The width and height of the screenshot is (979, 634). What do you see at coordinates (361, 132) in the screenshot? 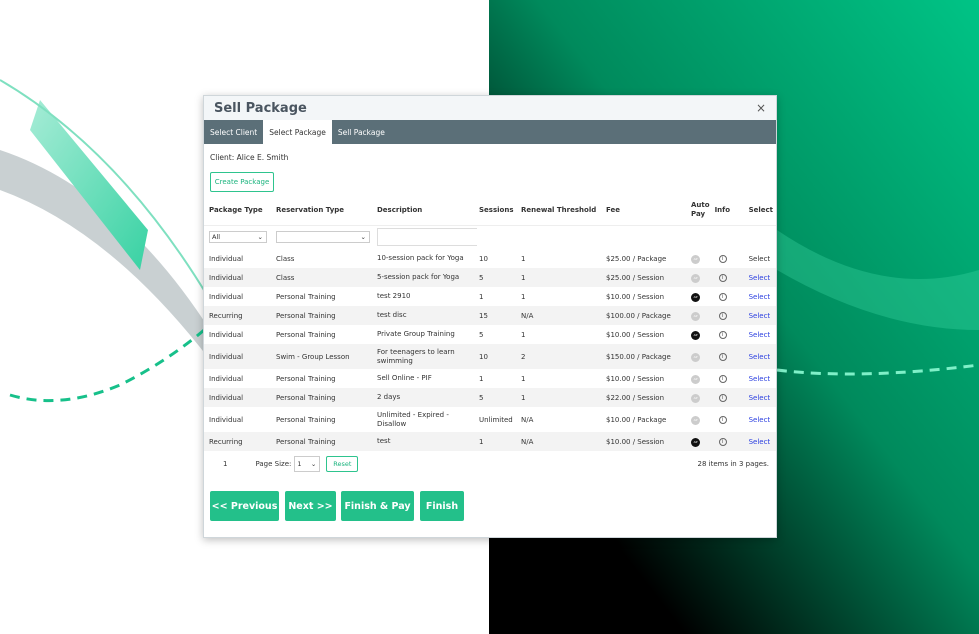
I see `tab-sell-package: Sell Package` at bounding box center [361, 132].